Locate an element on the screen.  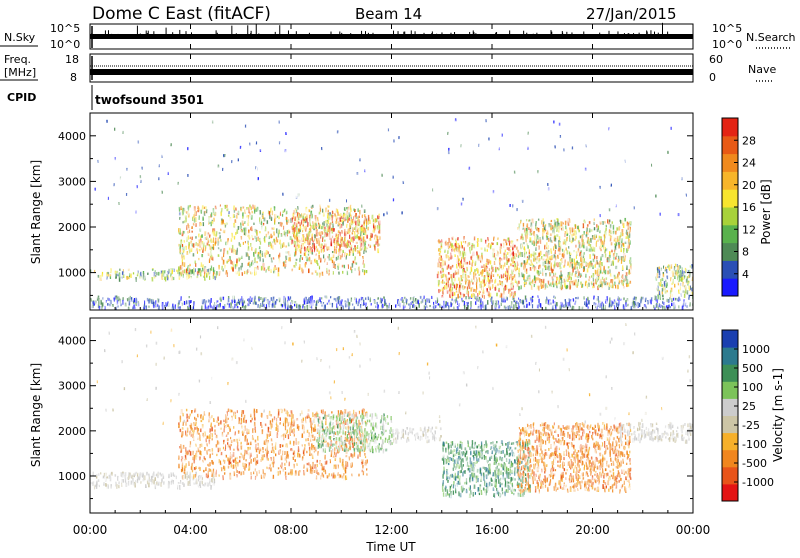
freq-right-tick-bottom: 0 is located at coordinates (712, 77).